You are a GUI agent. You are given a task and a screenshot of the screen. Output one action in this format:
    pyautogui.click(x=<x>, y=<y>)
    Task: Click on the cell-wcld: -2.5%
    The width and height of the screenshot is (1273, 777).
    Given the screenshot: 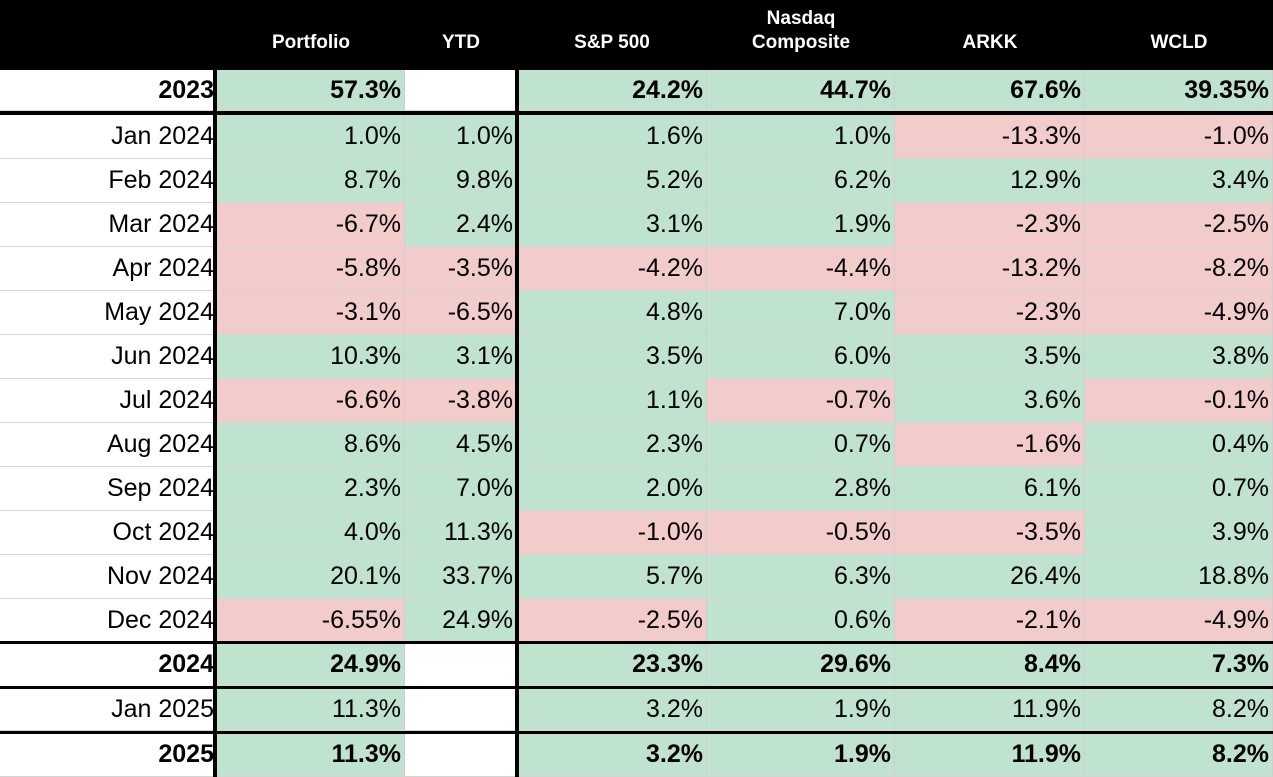 What is the action you would take?
    pyautogui.click(x=1179, y=225)
    